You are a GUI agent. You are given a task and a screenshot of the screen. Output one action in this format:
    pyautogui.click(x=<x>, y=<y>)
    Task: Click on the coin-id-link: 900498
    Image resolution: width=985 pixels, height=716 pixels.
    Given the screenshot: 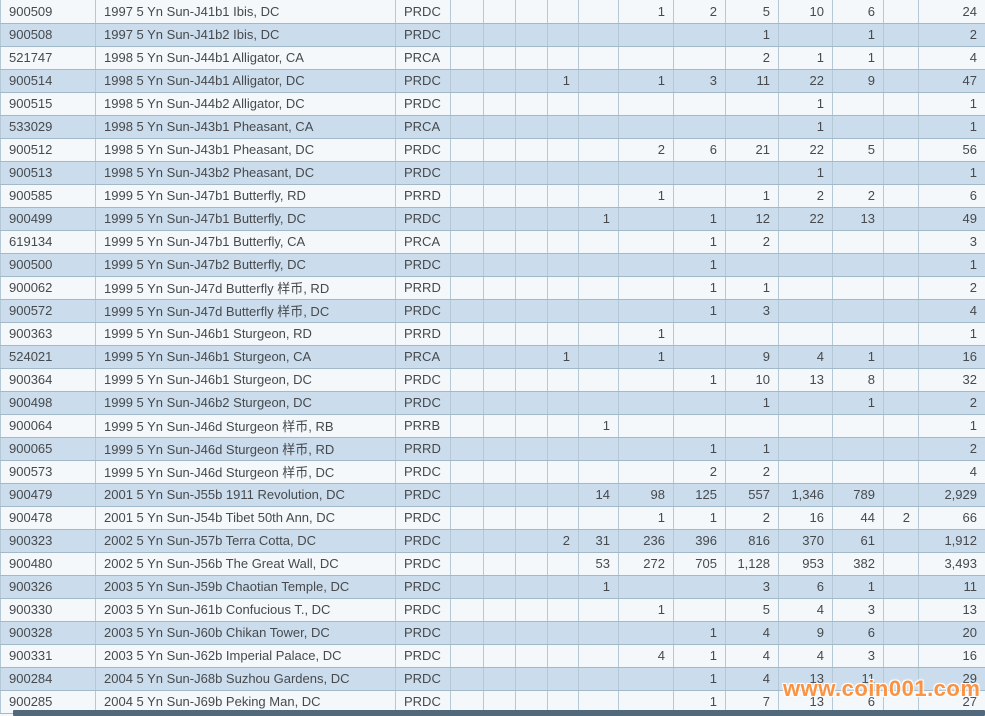 What is the action you would take?
    pyautogui.click(x=48, y=403)
    